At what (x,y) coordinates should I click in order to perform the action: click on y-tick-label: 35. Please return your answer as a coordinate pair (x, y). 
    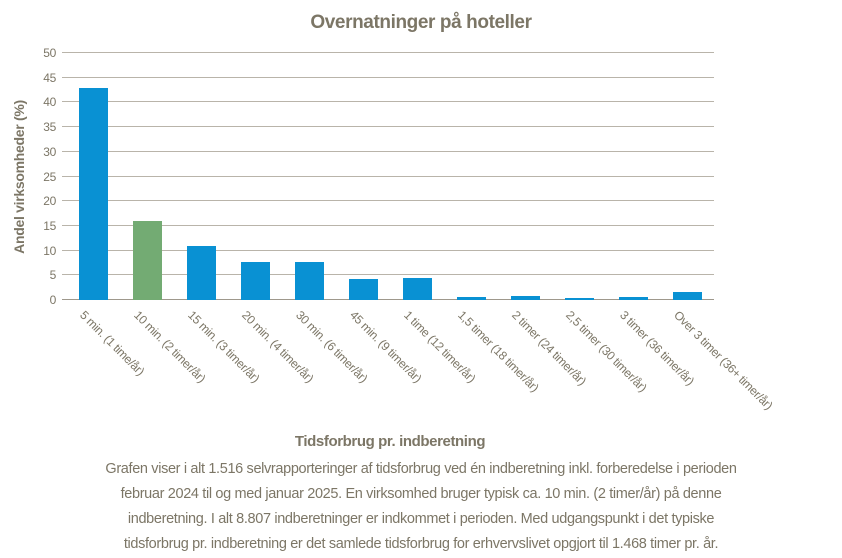
    Looking at the image, I should click on (49, 127).